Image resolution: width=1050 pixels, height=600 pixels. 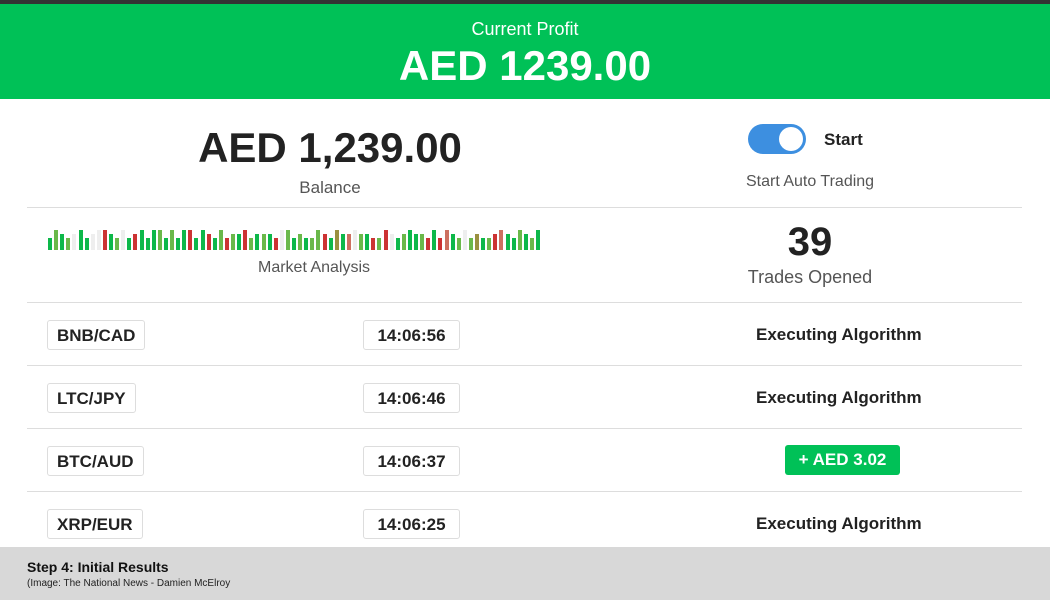 What do you see at coordinates (411, 398) in the screenshot?
I see `time-badge: 14:06:46` at bounding box center [411, 398].